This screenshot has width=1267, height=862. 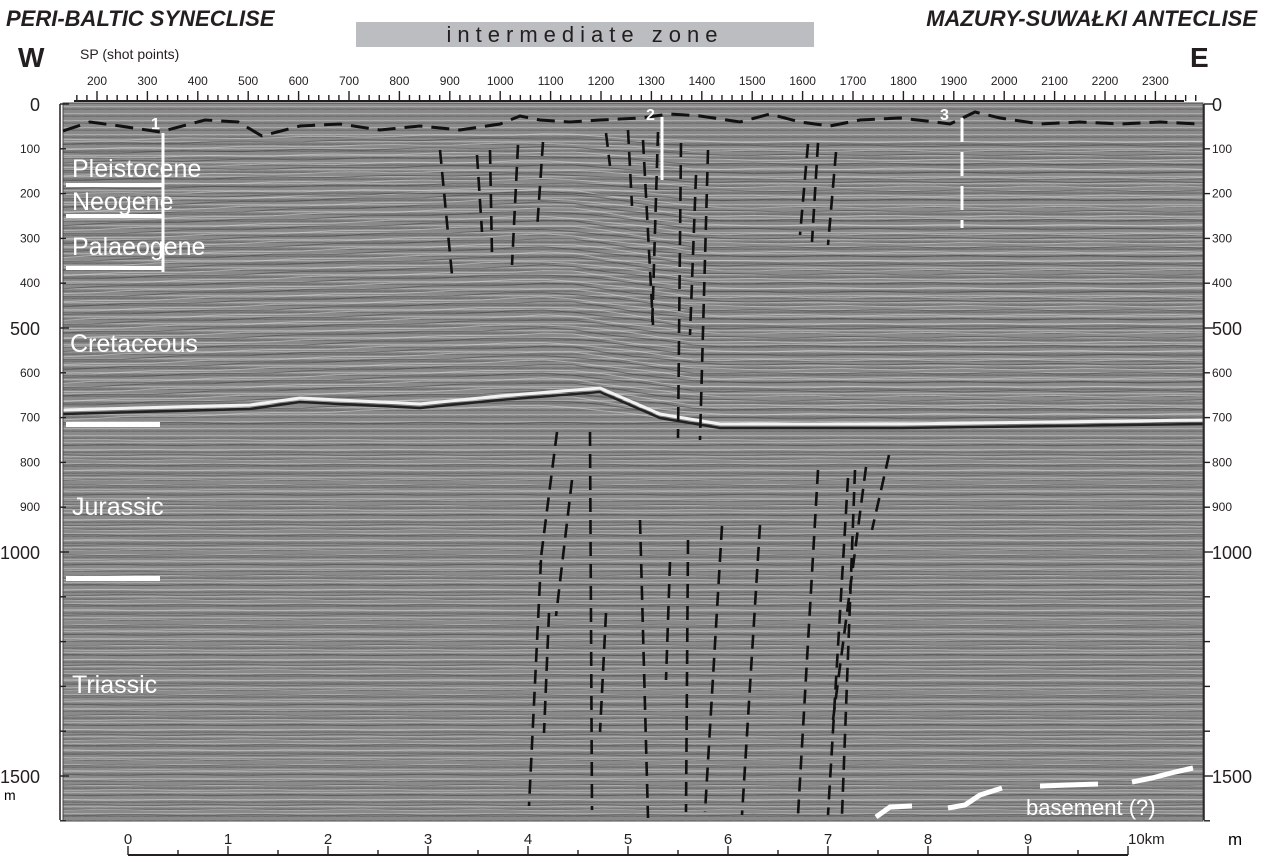 What do you see at coordinates (1222, 373) in the screenshot?
I see `right-depth-label-minor: 600` at bounding box center [1222, 373].